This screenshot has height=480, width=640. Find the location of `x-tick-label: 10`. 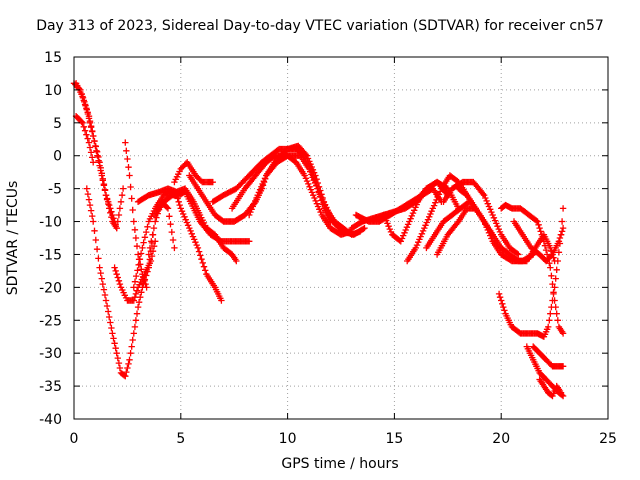

x-tick-label: 10 is located at coordinates (288, 439).